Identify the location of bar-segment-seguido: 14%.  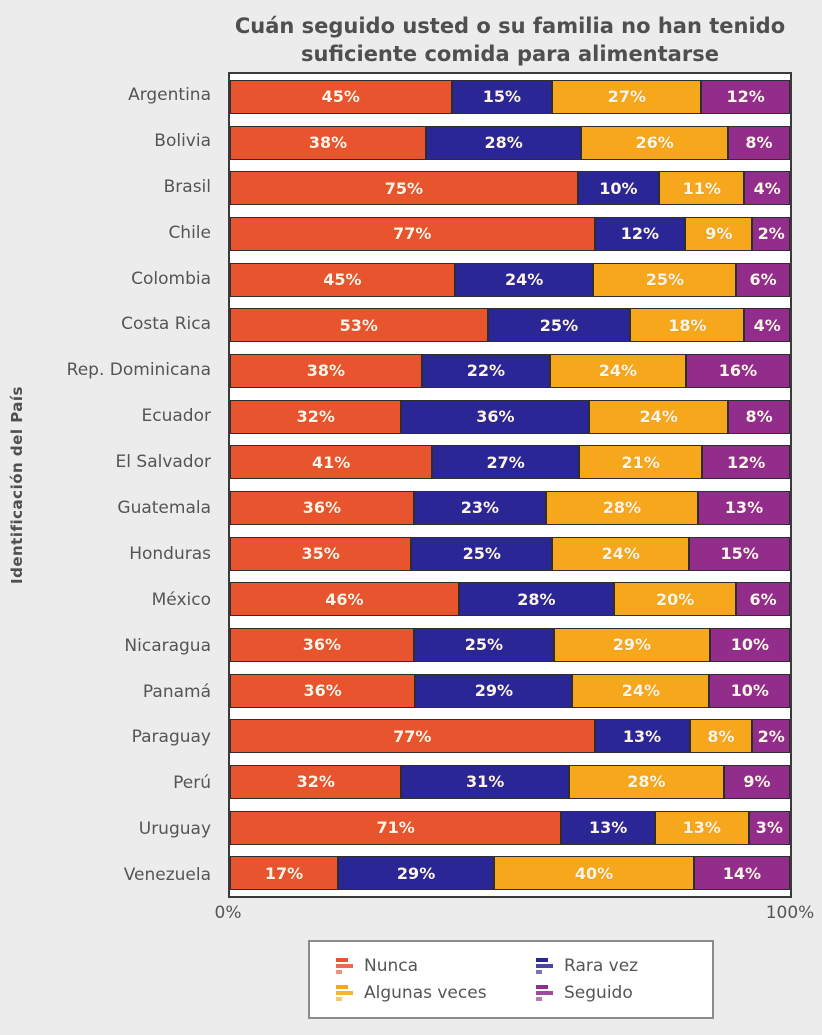
(741, 873).